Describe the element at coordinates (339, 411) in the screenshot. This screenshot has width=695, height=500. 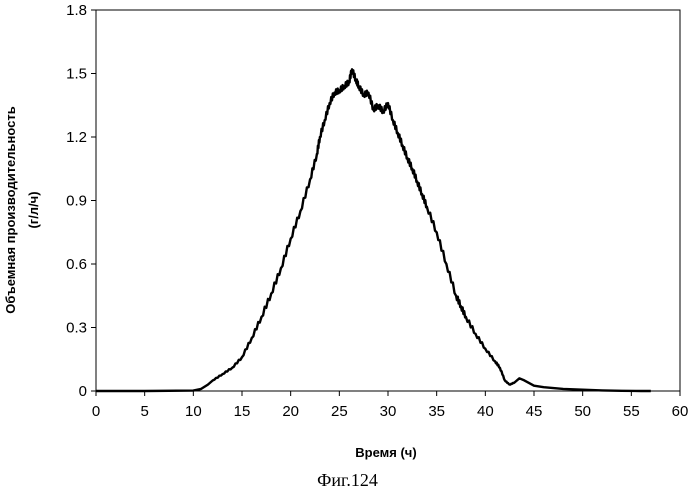
I see `x-tick-label: 25` at that location.